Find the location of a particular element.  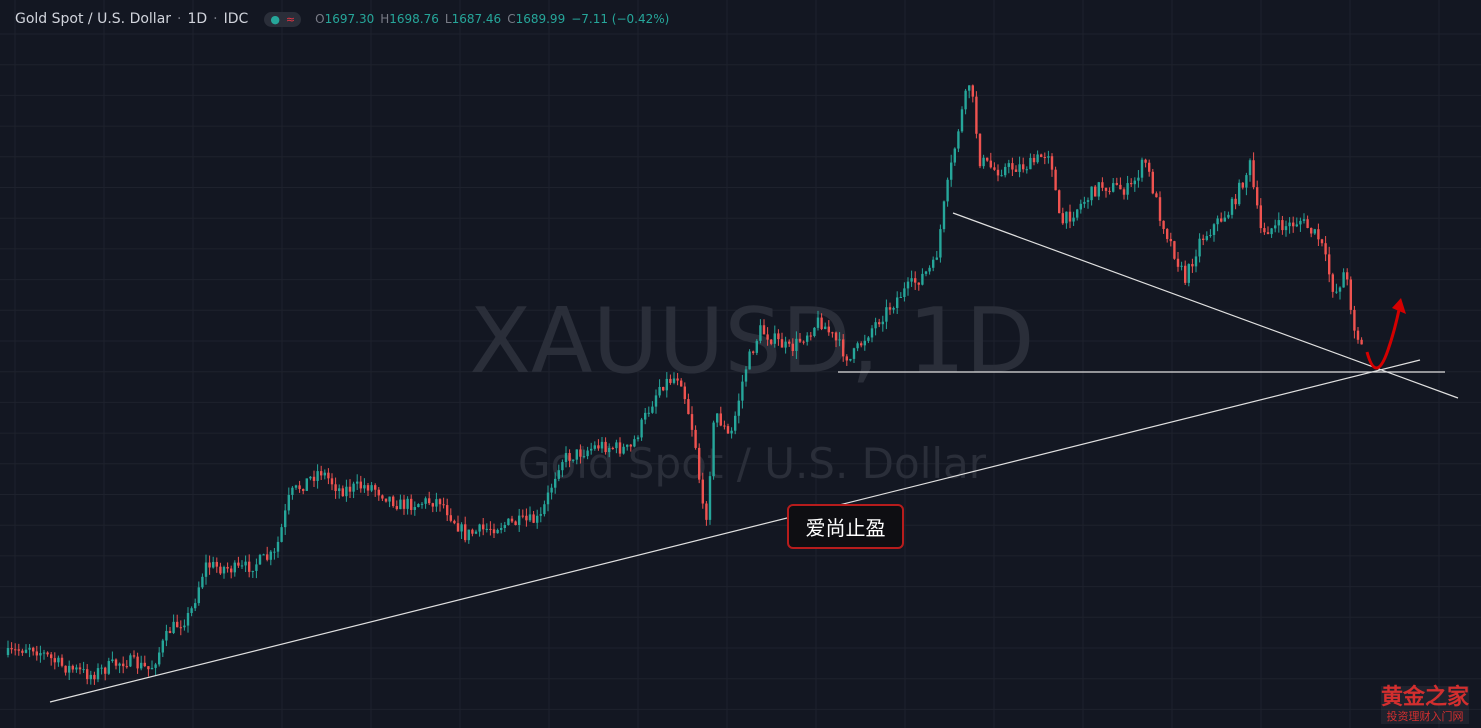

status-pill: ● ≈ is located at coordinates (283, 19).